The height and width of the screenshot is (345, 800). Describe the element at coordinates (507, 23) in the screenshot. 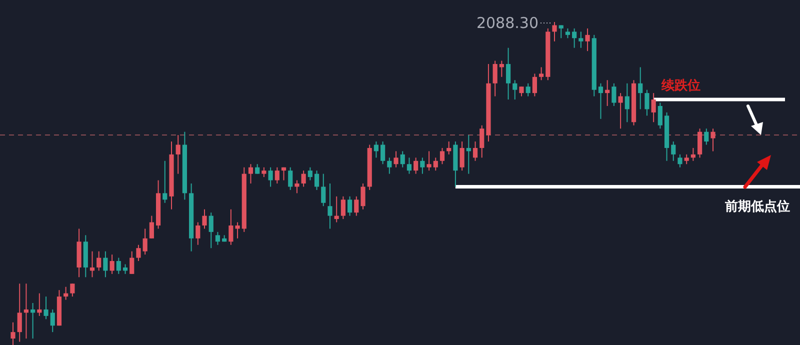

I see `annotation: 2088.30` at that location.